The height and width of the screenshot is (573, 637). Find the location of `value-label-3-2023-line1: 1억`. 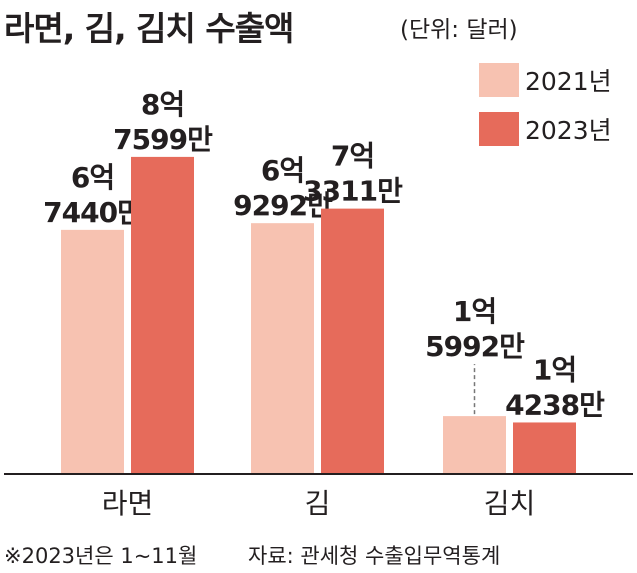

value-label-3-2023-line1: 1억 is located at coordinates (554, 369).